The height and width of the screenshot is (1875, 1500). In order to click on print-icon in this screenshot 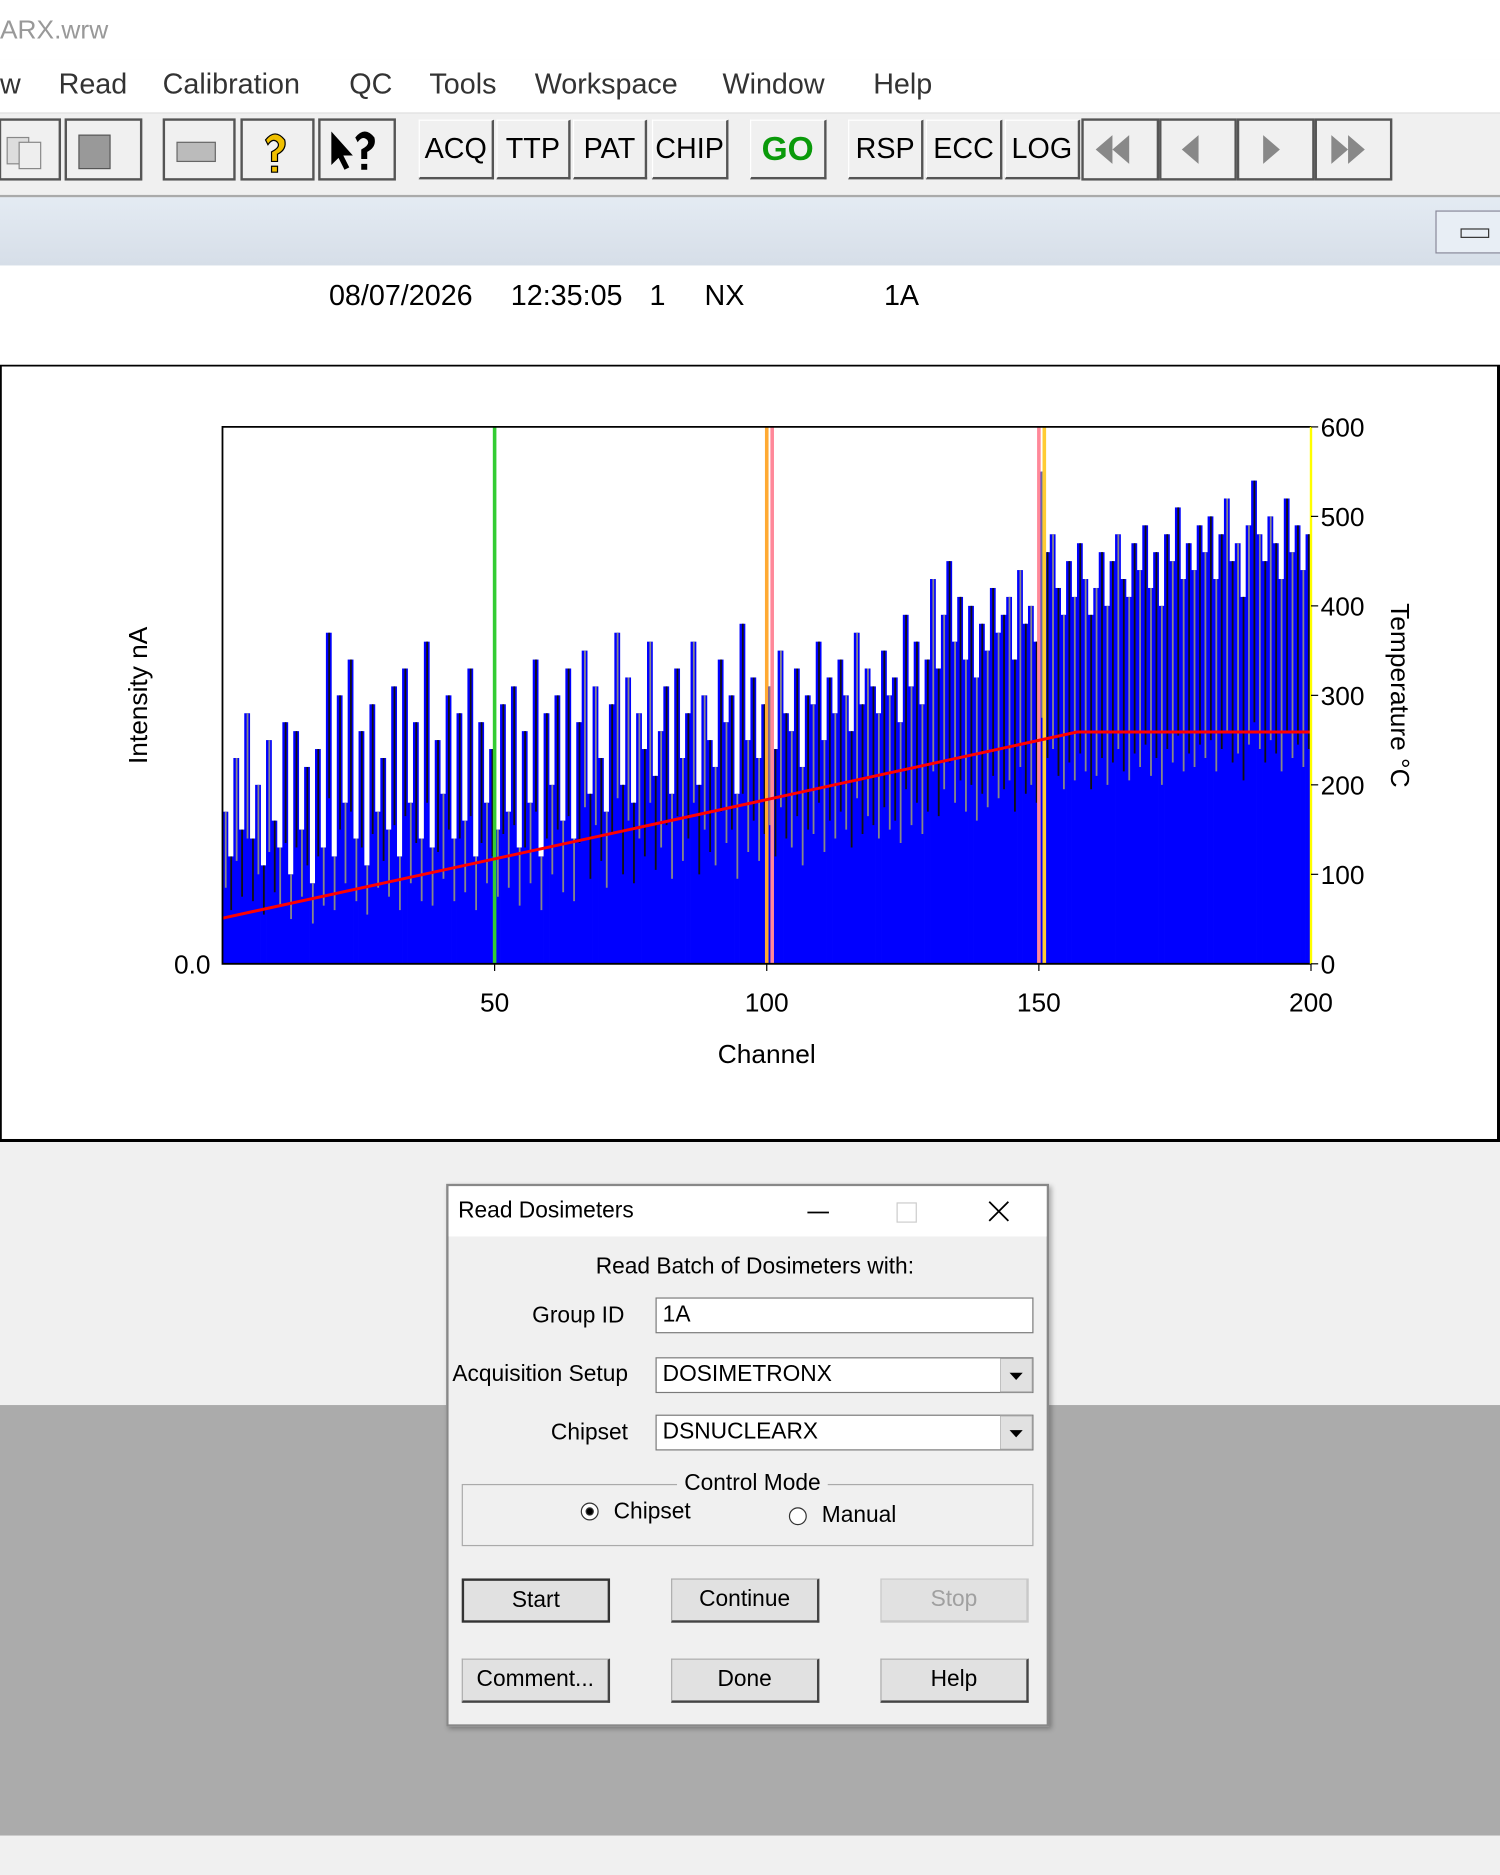, I will do `click(196, 152)`.